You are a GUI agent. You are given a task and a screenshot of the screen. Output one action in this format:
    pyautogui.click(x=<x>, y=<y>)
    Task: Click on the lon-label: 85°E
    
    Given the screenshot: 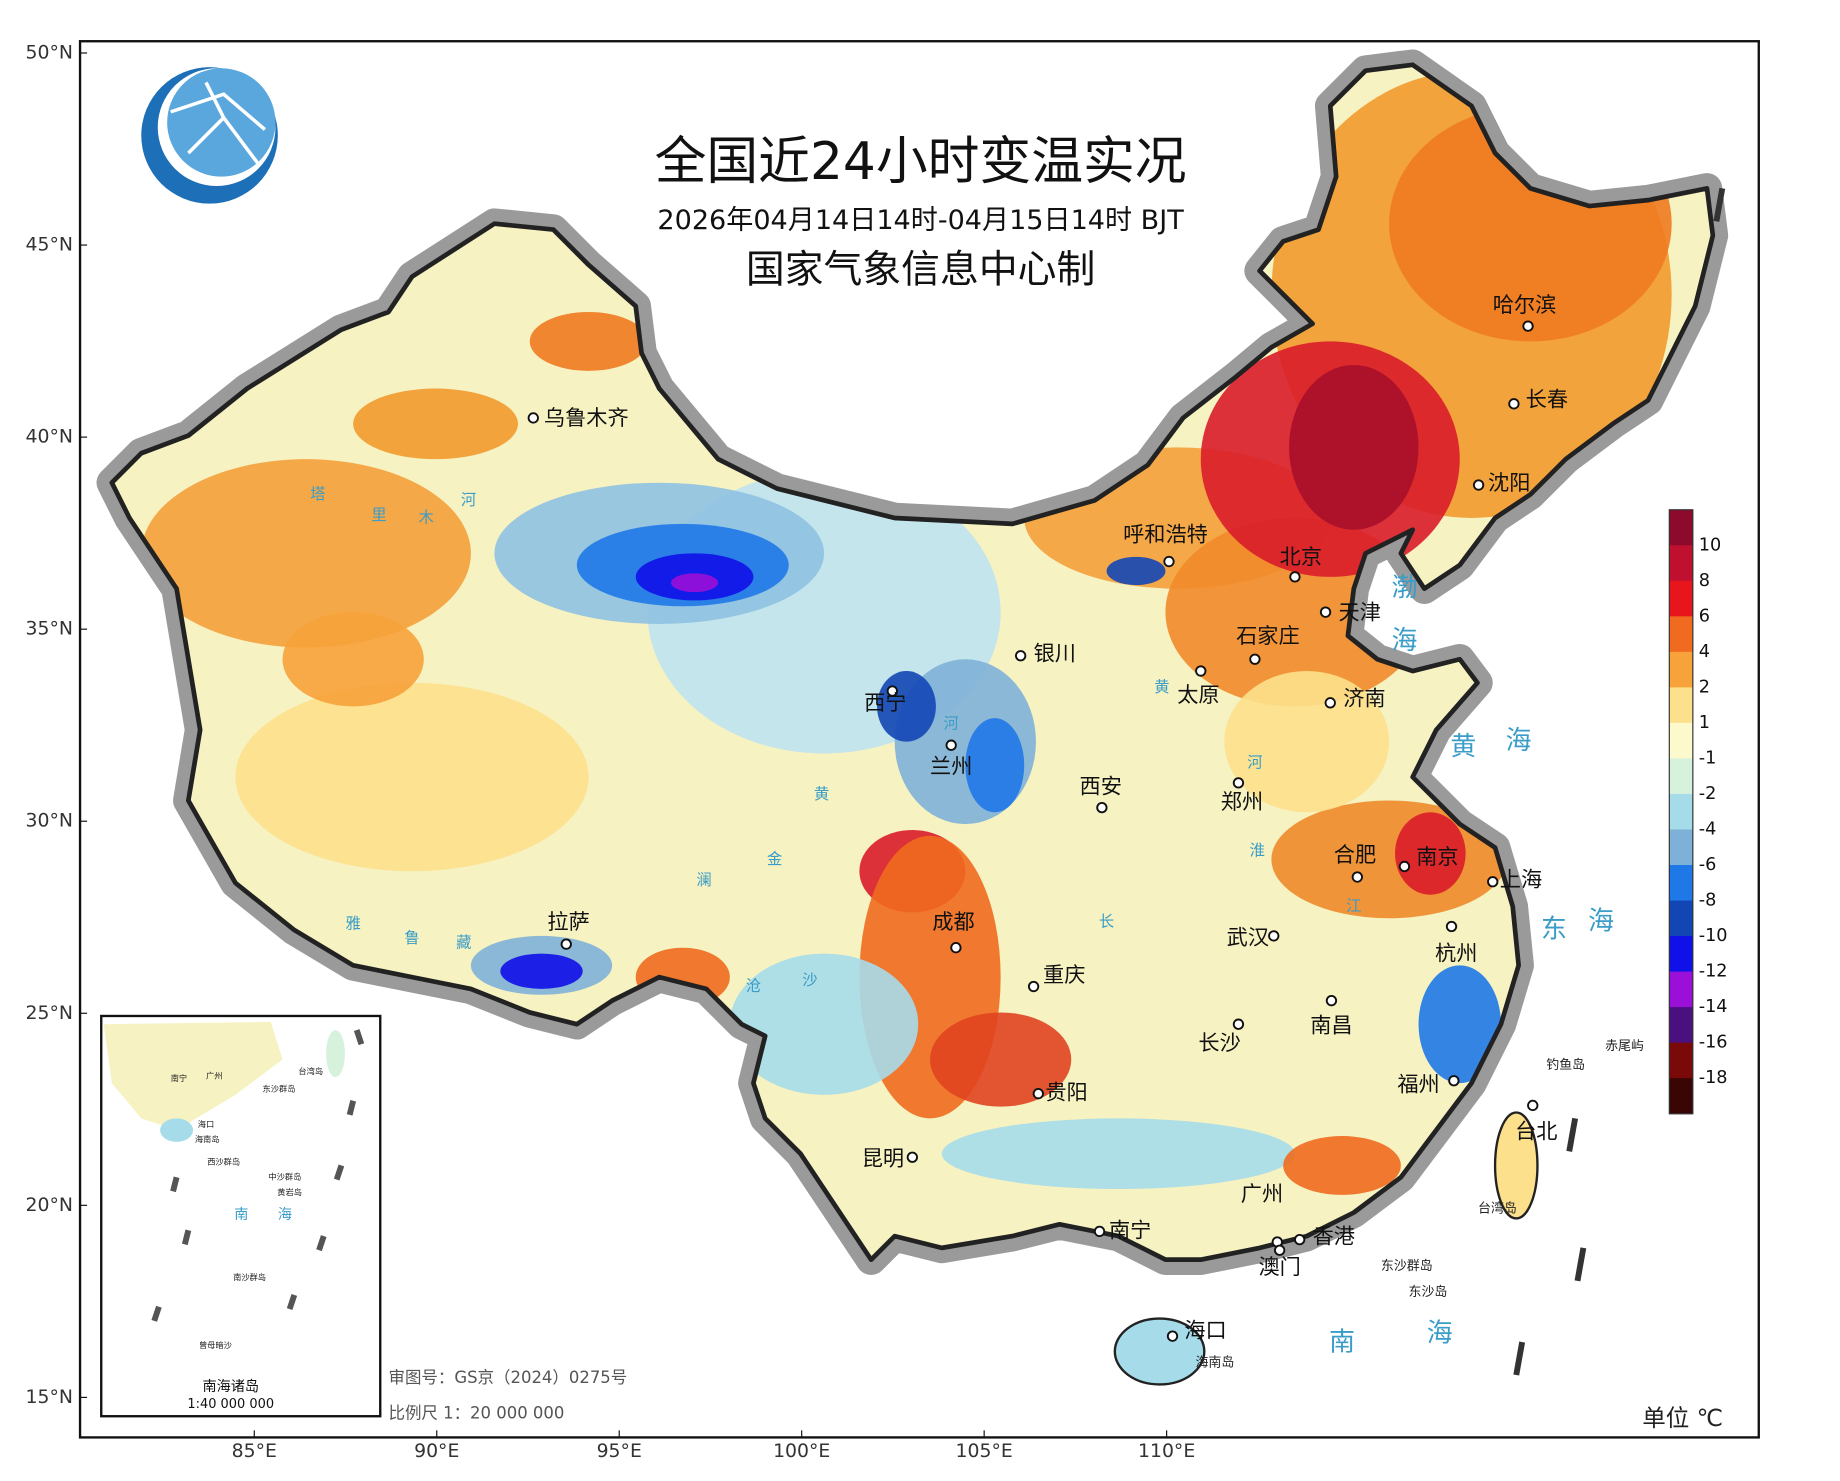 What is the action you would take?
    pyautogui.click(x=254, y=1451)
    